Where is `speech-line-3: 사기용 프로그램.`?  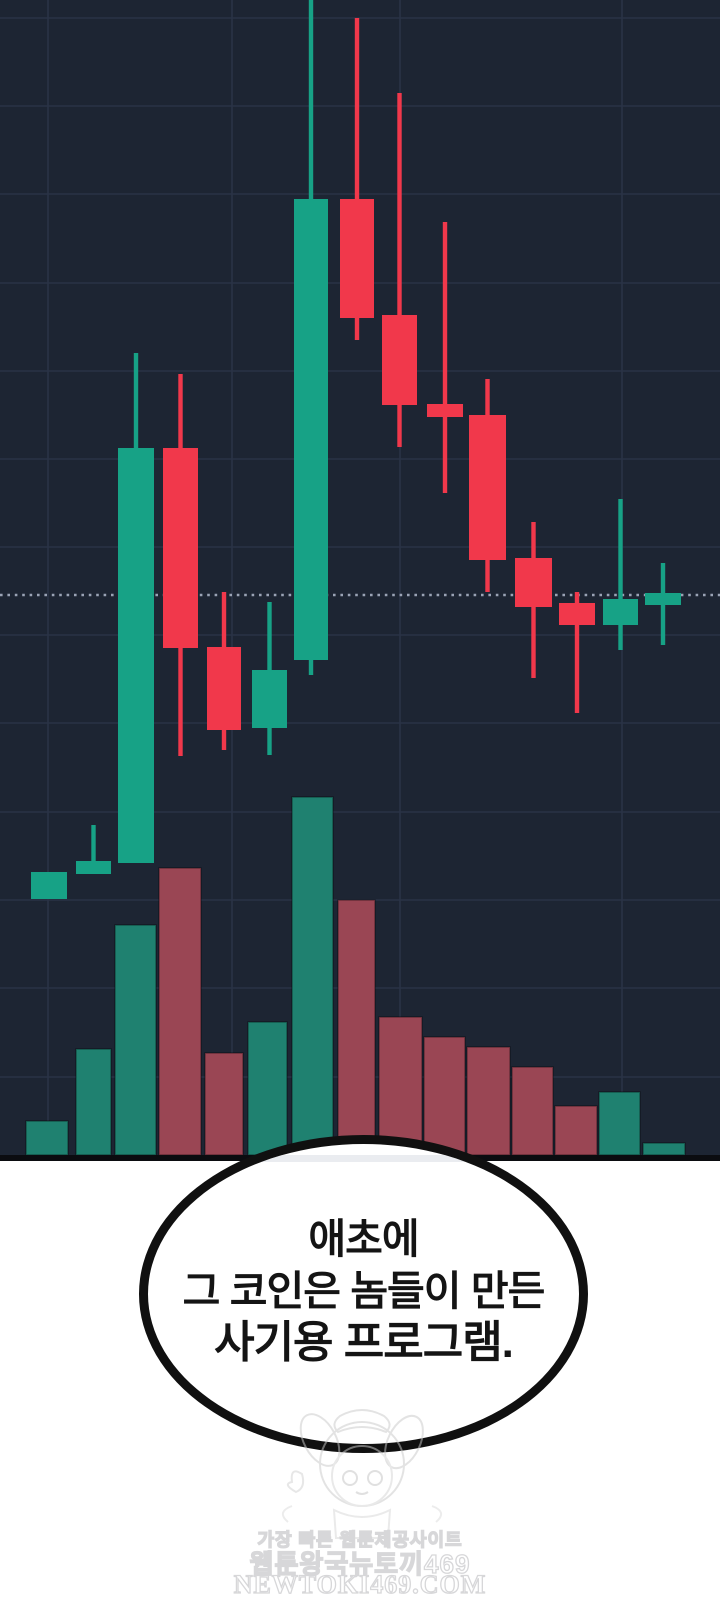 speech-line-3: 사기용 프로그램. is located at coordinates (364, 1342).